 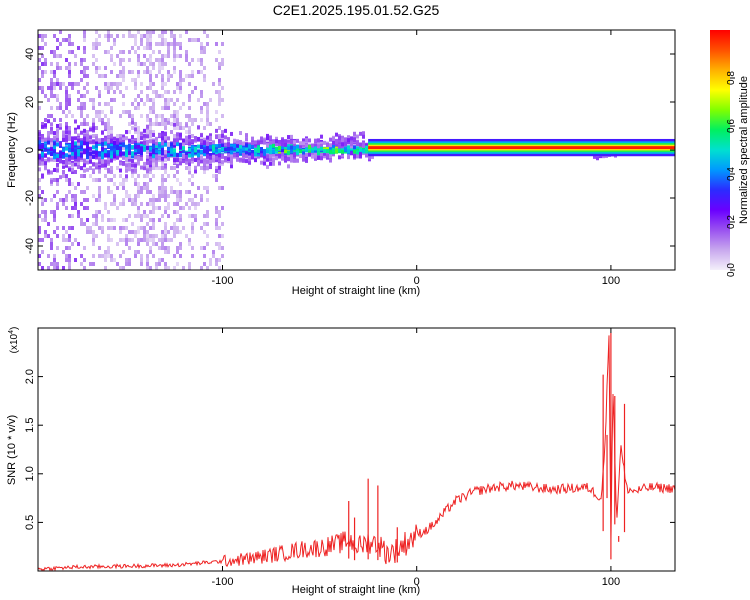 What do you see at coordinates (14, 328) in the screenshot?
I see `snr-multiplier-close: )` at bounding box center [14, 328].